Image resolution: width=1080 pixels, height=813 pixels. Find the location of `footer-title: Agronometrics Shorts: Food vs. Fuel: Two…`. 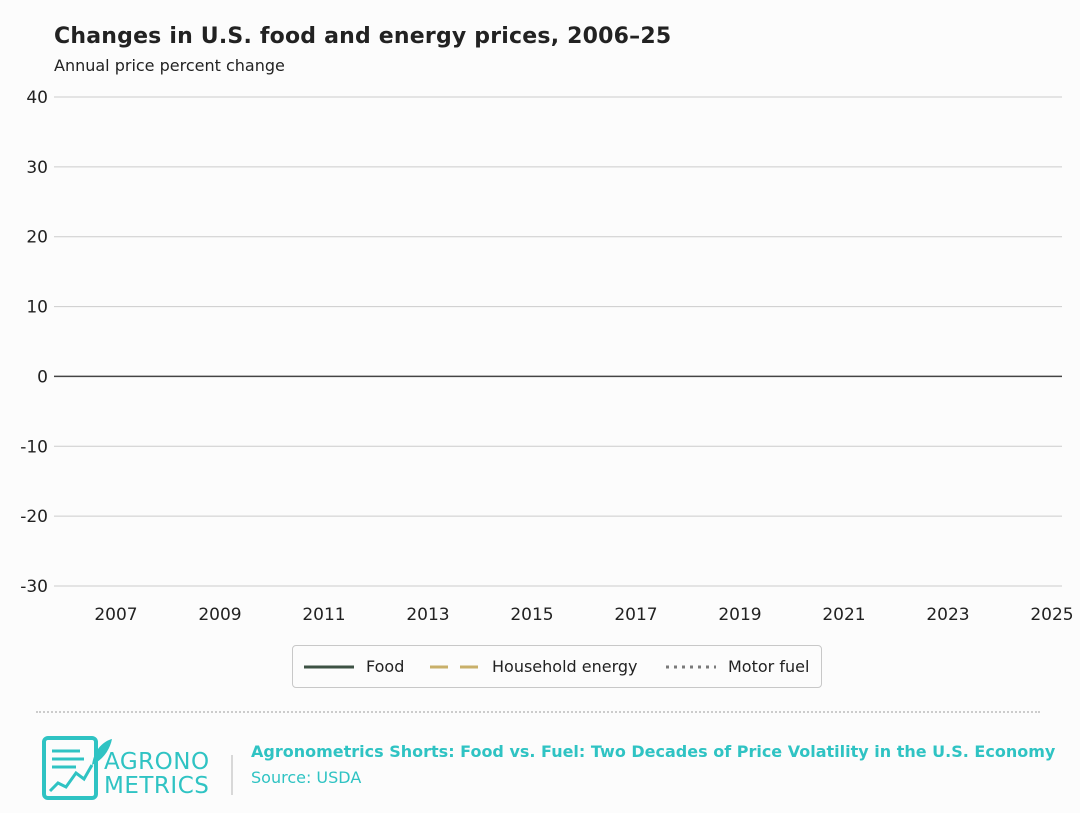

footer-title: Agronometrics Shorts: Food vs. Fuel: Two… is located at coordinates (653, 751).